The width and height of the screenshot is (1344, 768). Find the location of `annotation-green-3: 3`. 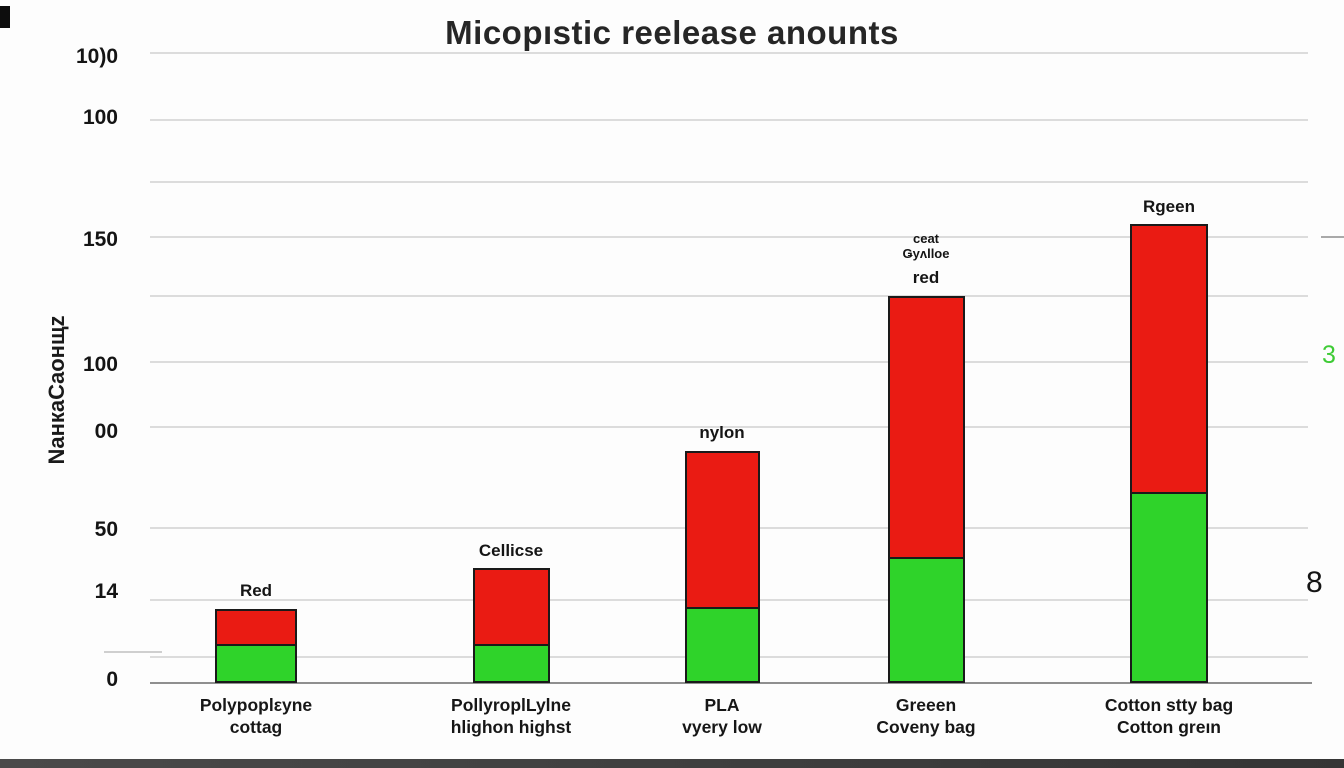

annotation-green-3: 3 is located at coordinates (1329, 355).